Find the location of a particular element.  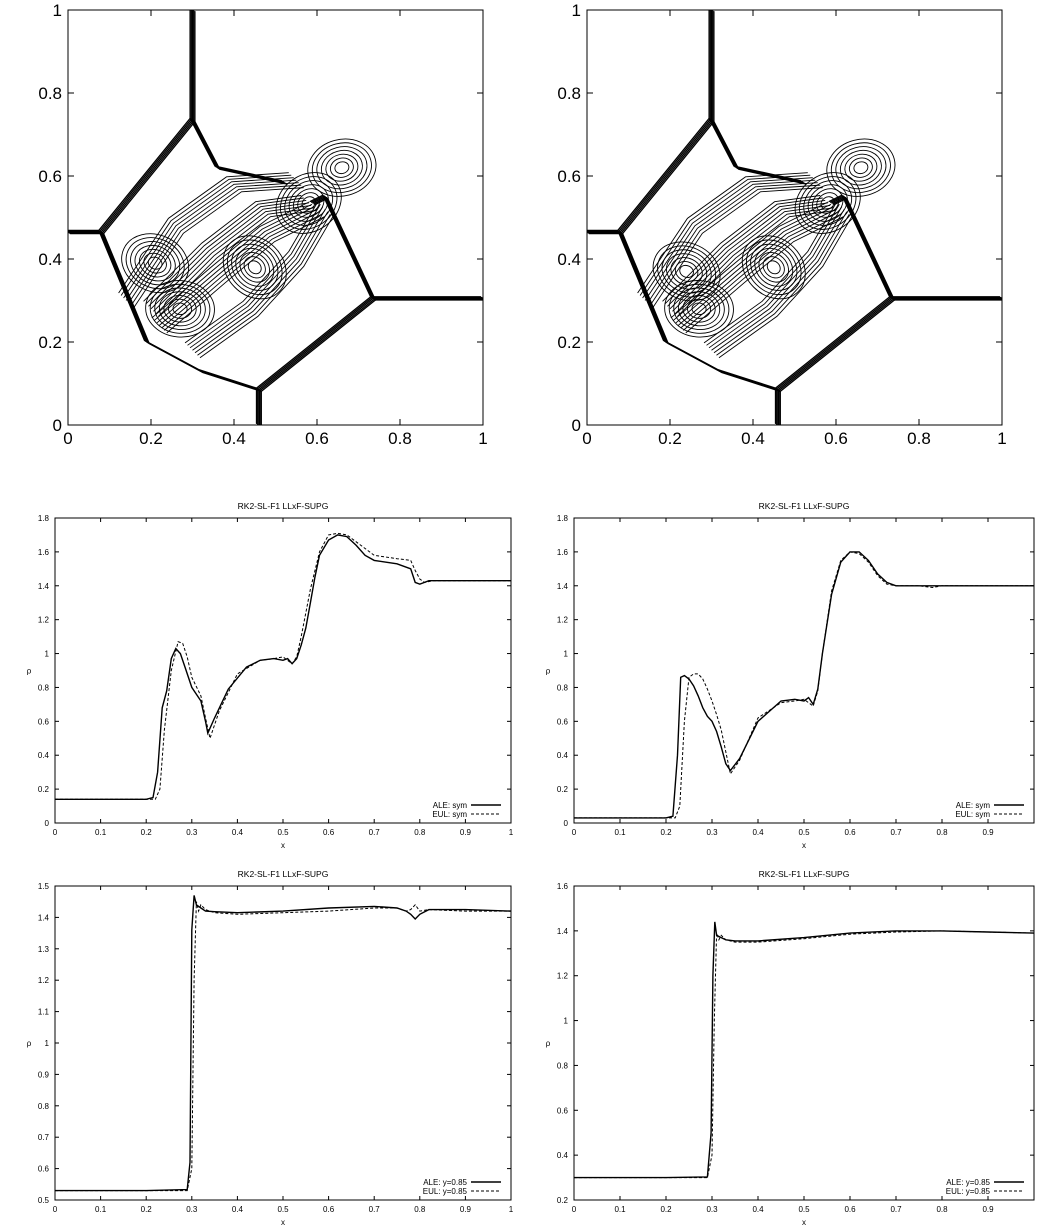

y-tick-label: 1.3 is located at coordinates (44, 949).